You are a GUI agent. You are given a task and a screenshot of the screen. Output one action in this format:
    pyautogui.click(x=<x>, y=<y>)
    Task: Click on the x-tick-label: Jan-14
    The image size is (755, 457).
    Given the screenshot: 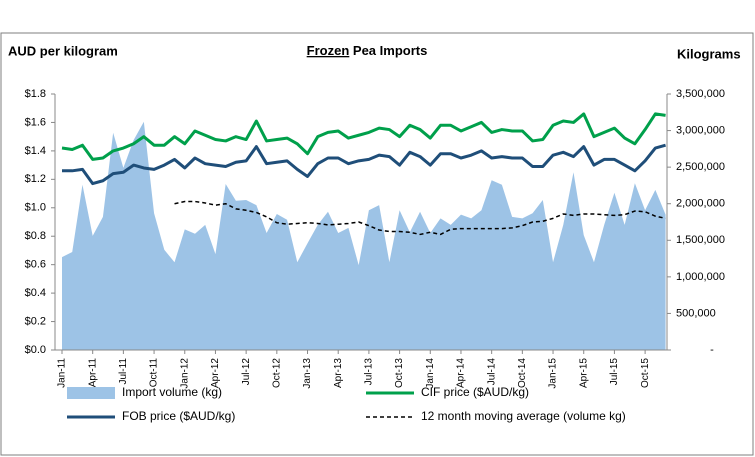 What is the action you would take?
    pyautogui.click(x=430, y=373)
    